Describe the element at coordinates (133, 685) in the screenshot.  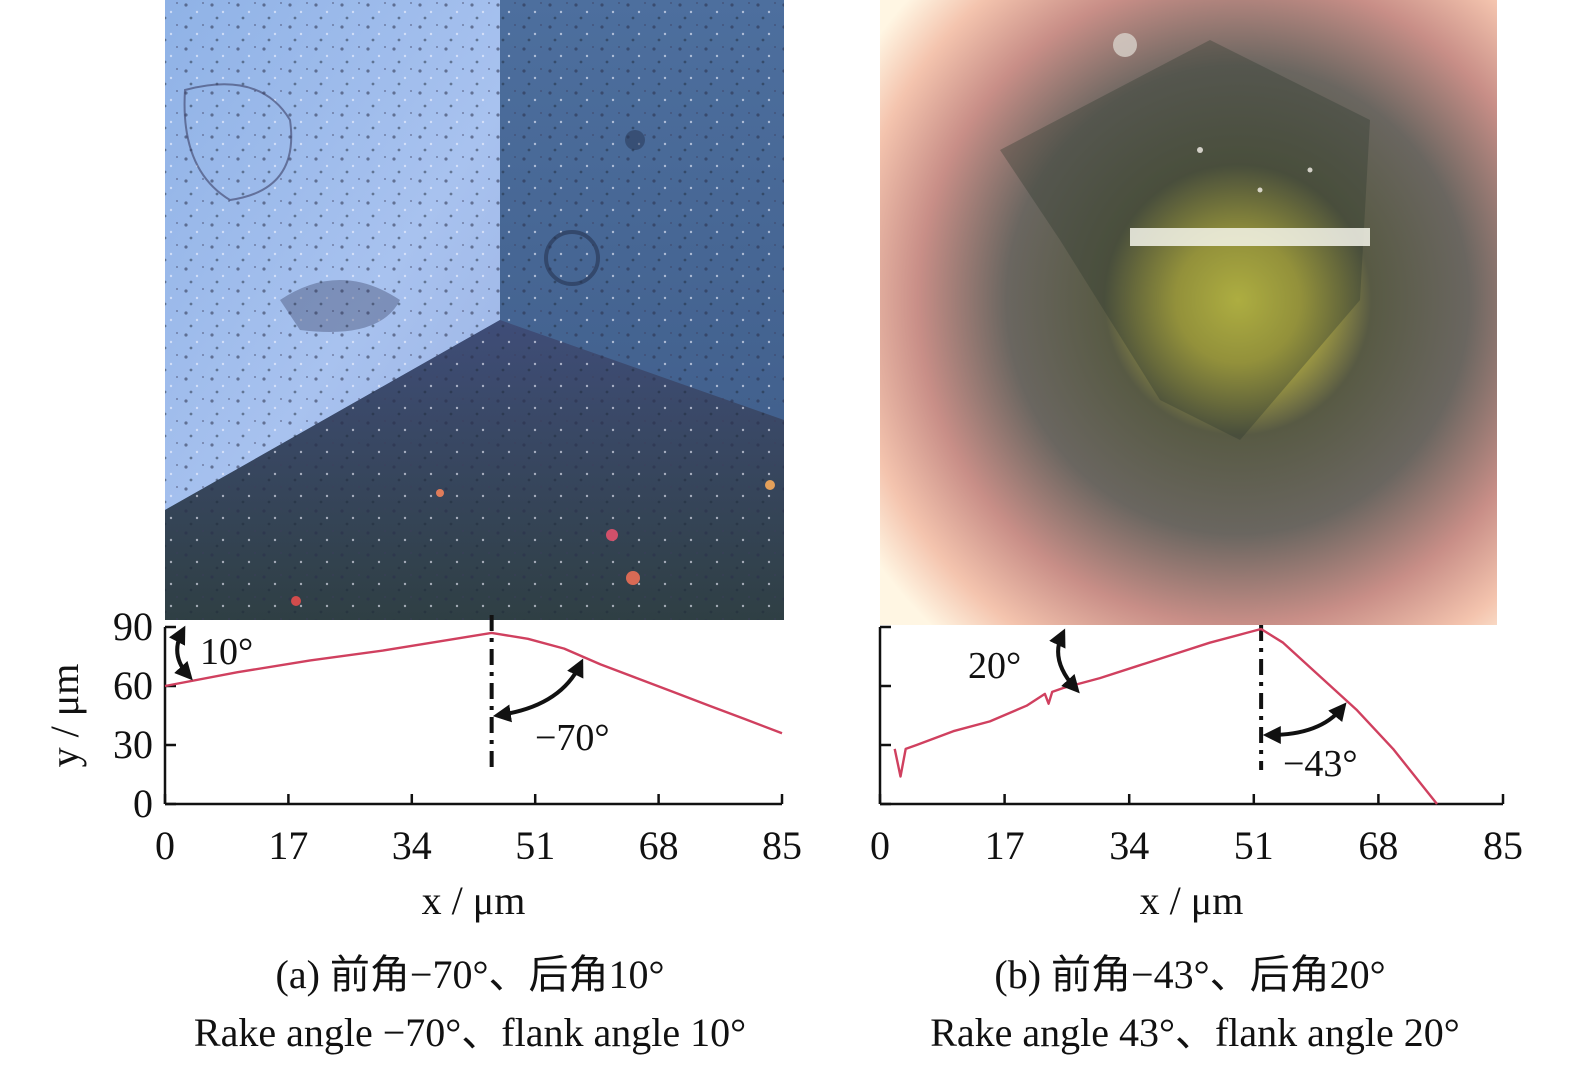
I see `y-tick-label: 60` at that location.